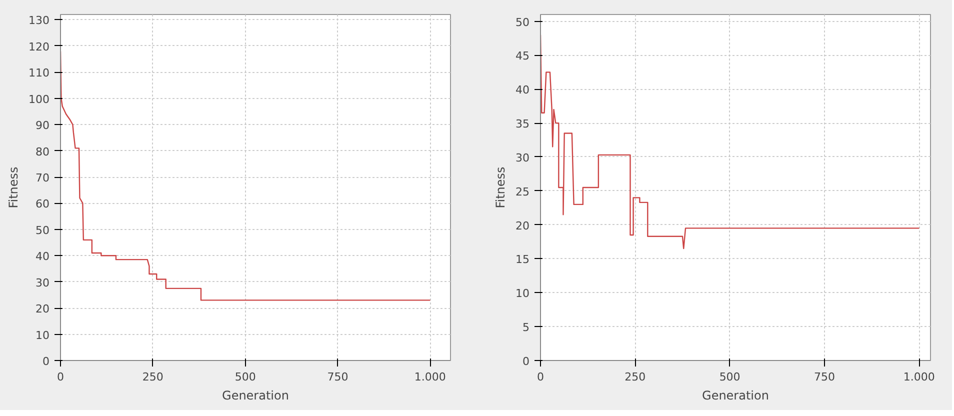 The image size is (954, 416). Describe the element at coordinates (43, 204) in the screenshot. I see `y-tick-label: 60` at that location.